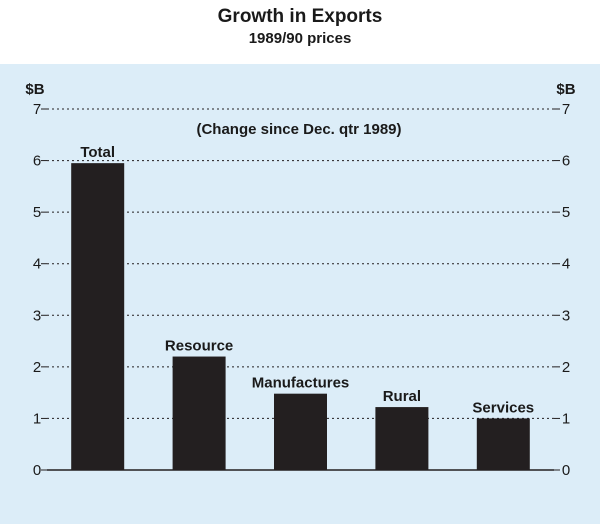 Image resolution: width=600 pixels, height=524 pixels. Describe the element at coordinates (566, 367) in the screenshot. I see `y-tick-label-right: 2` at that location.